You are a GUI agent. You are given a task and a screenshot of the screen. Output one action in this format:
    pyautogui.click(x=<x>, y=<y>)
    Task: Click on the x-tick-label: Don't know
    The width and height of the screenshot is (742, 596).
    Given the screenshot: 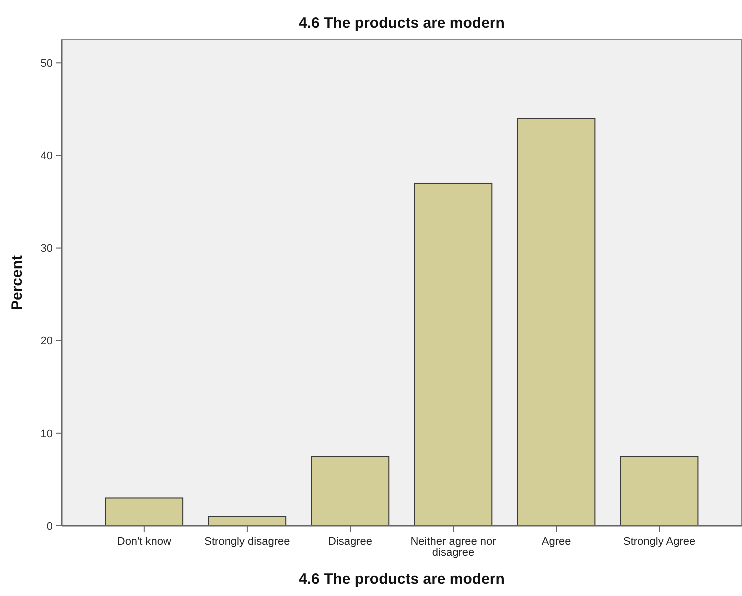 What is the action you would take?
    pyautogui.click(x=144, y=542)
    